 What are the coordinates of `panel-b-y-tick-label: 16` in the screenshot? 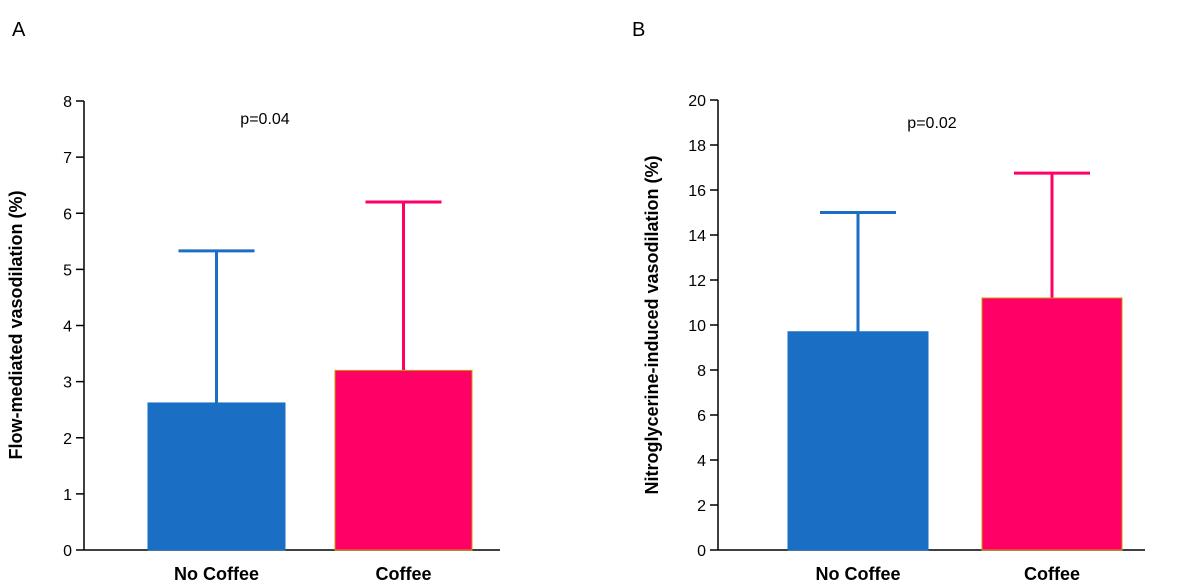 It's located at (697, 191).